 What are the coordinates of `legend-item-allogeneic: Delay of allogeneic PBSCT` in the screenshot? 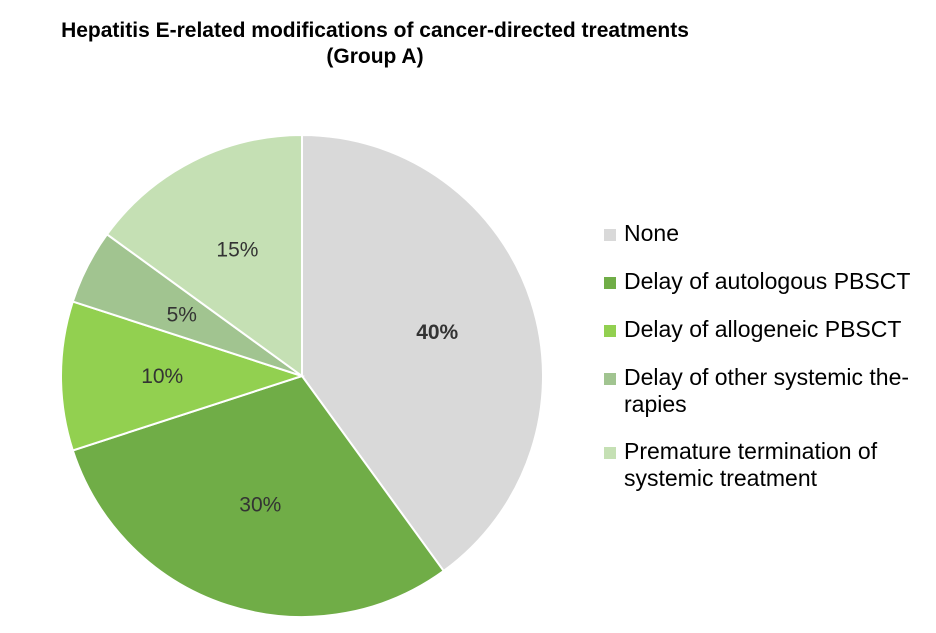 It's located at (759, 329).